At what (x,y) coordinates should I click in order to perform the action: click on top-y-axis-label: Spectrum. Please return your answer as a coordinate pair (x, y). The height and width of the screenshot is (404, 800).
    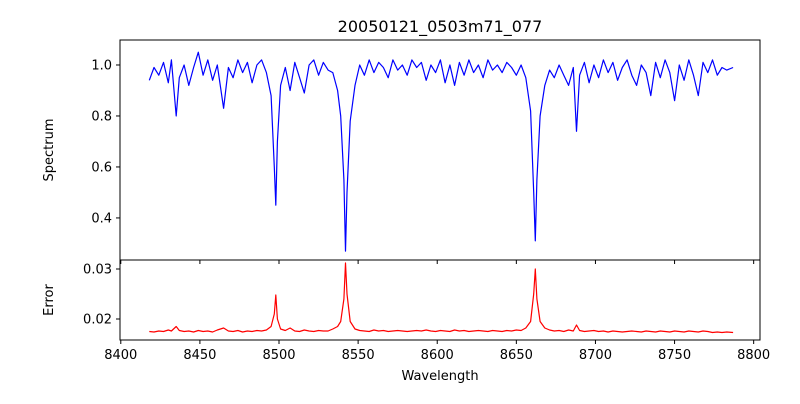
    Looking at the image, I should click on (49, 150).